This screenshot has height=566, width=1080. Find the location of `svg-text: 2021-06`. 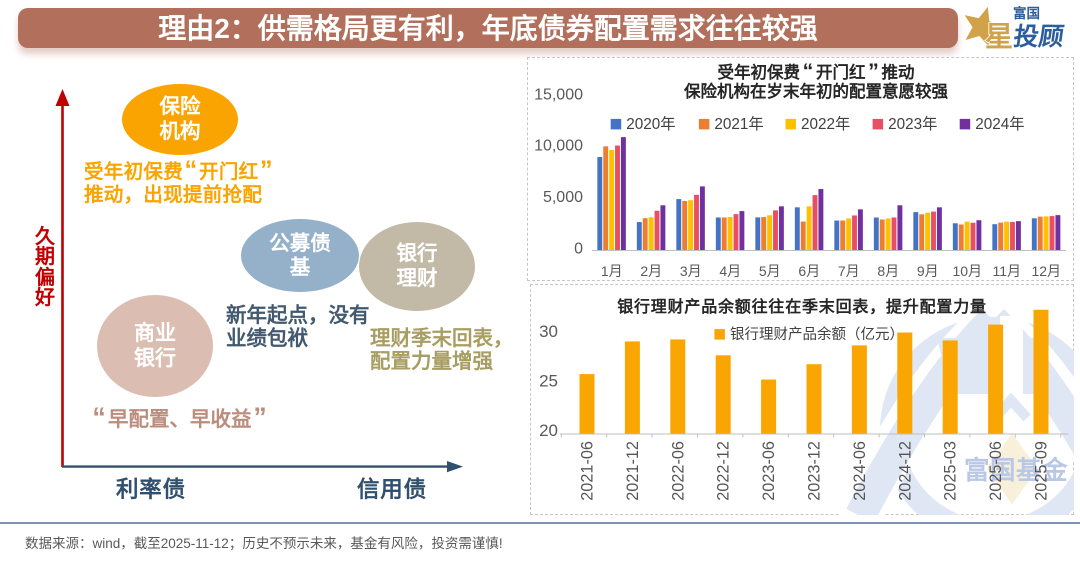

svg-text: 2021-06 is located at coordinates (588, 471).